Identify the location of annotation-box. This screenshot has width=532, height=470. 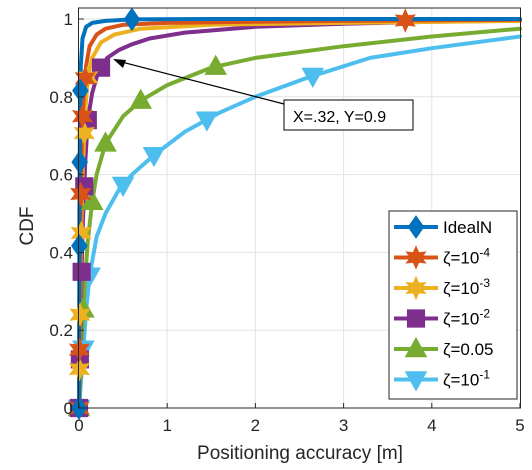
(348, 115).